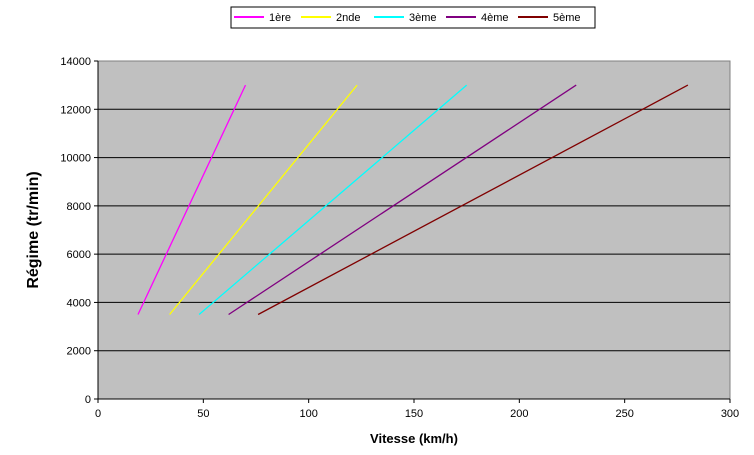 This screenshot has height=455, width=754. Describe the element at coordinates (423, 18) in the screenshot. I see `legend-label: 3ème` at that location.